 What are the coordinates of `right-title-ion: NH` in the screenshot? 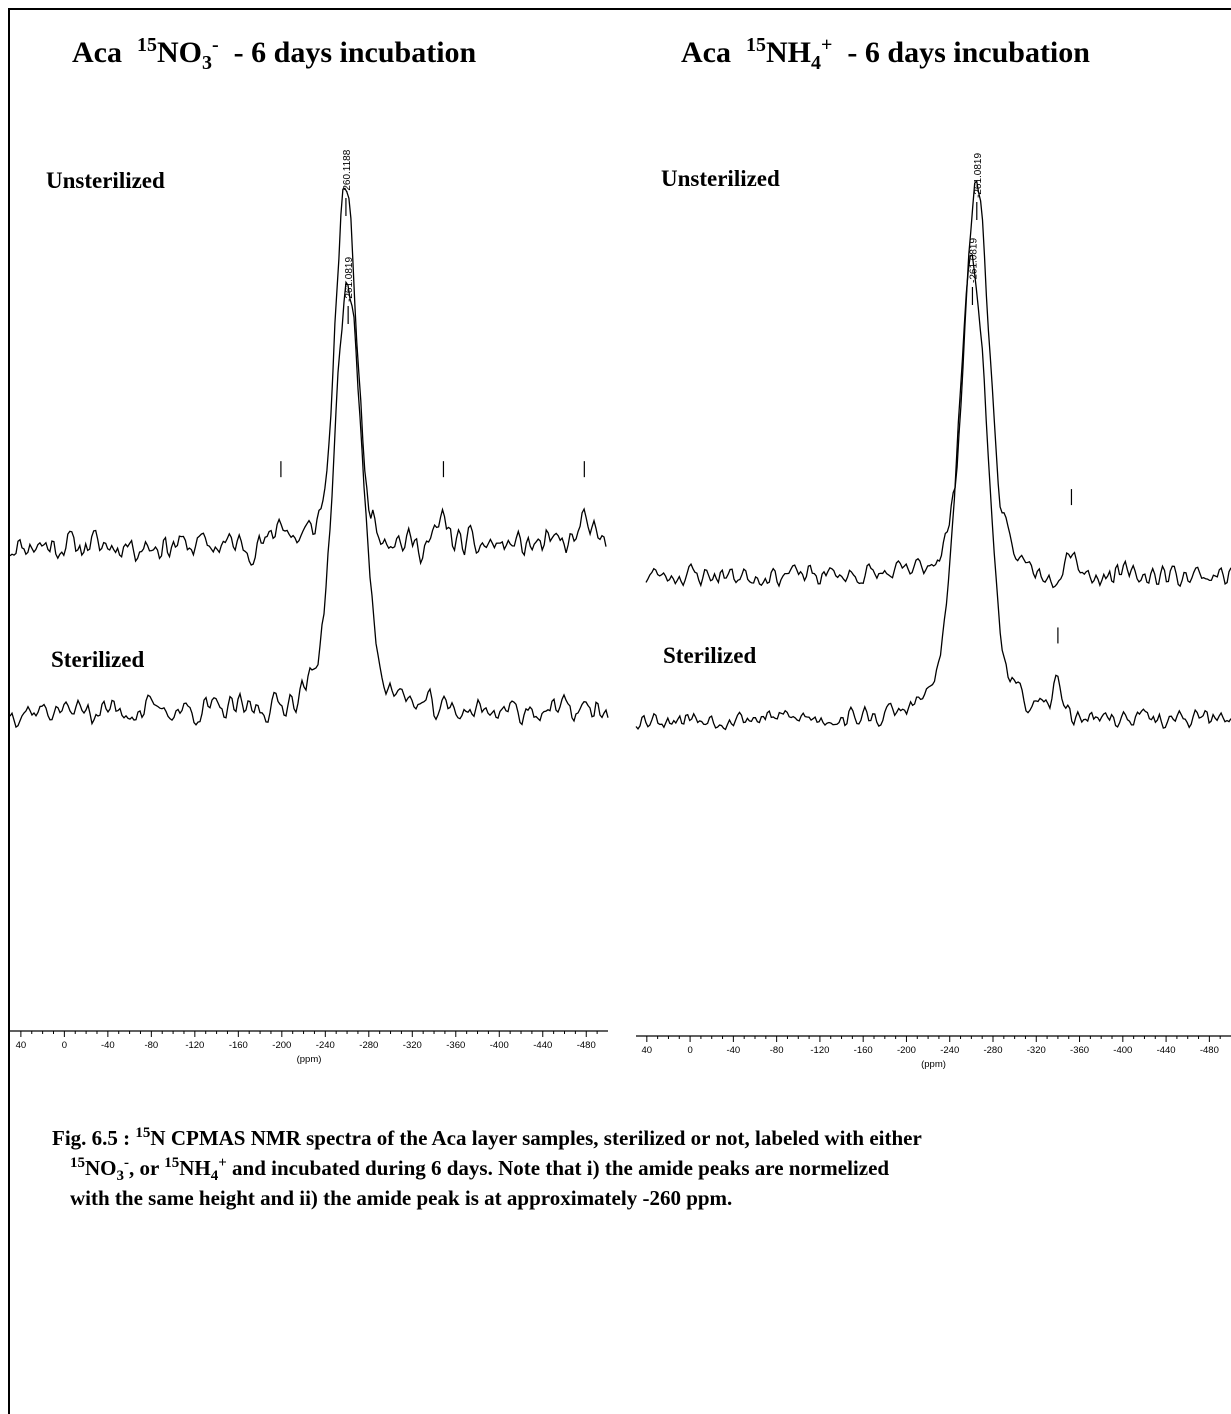 It's located at (788, 52).